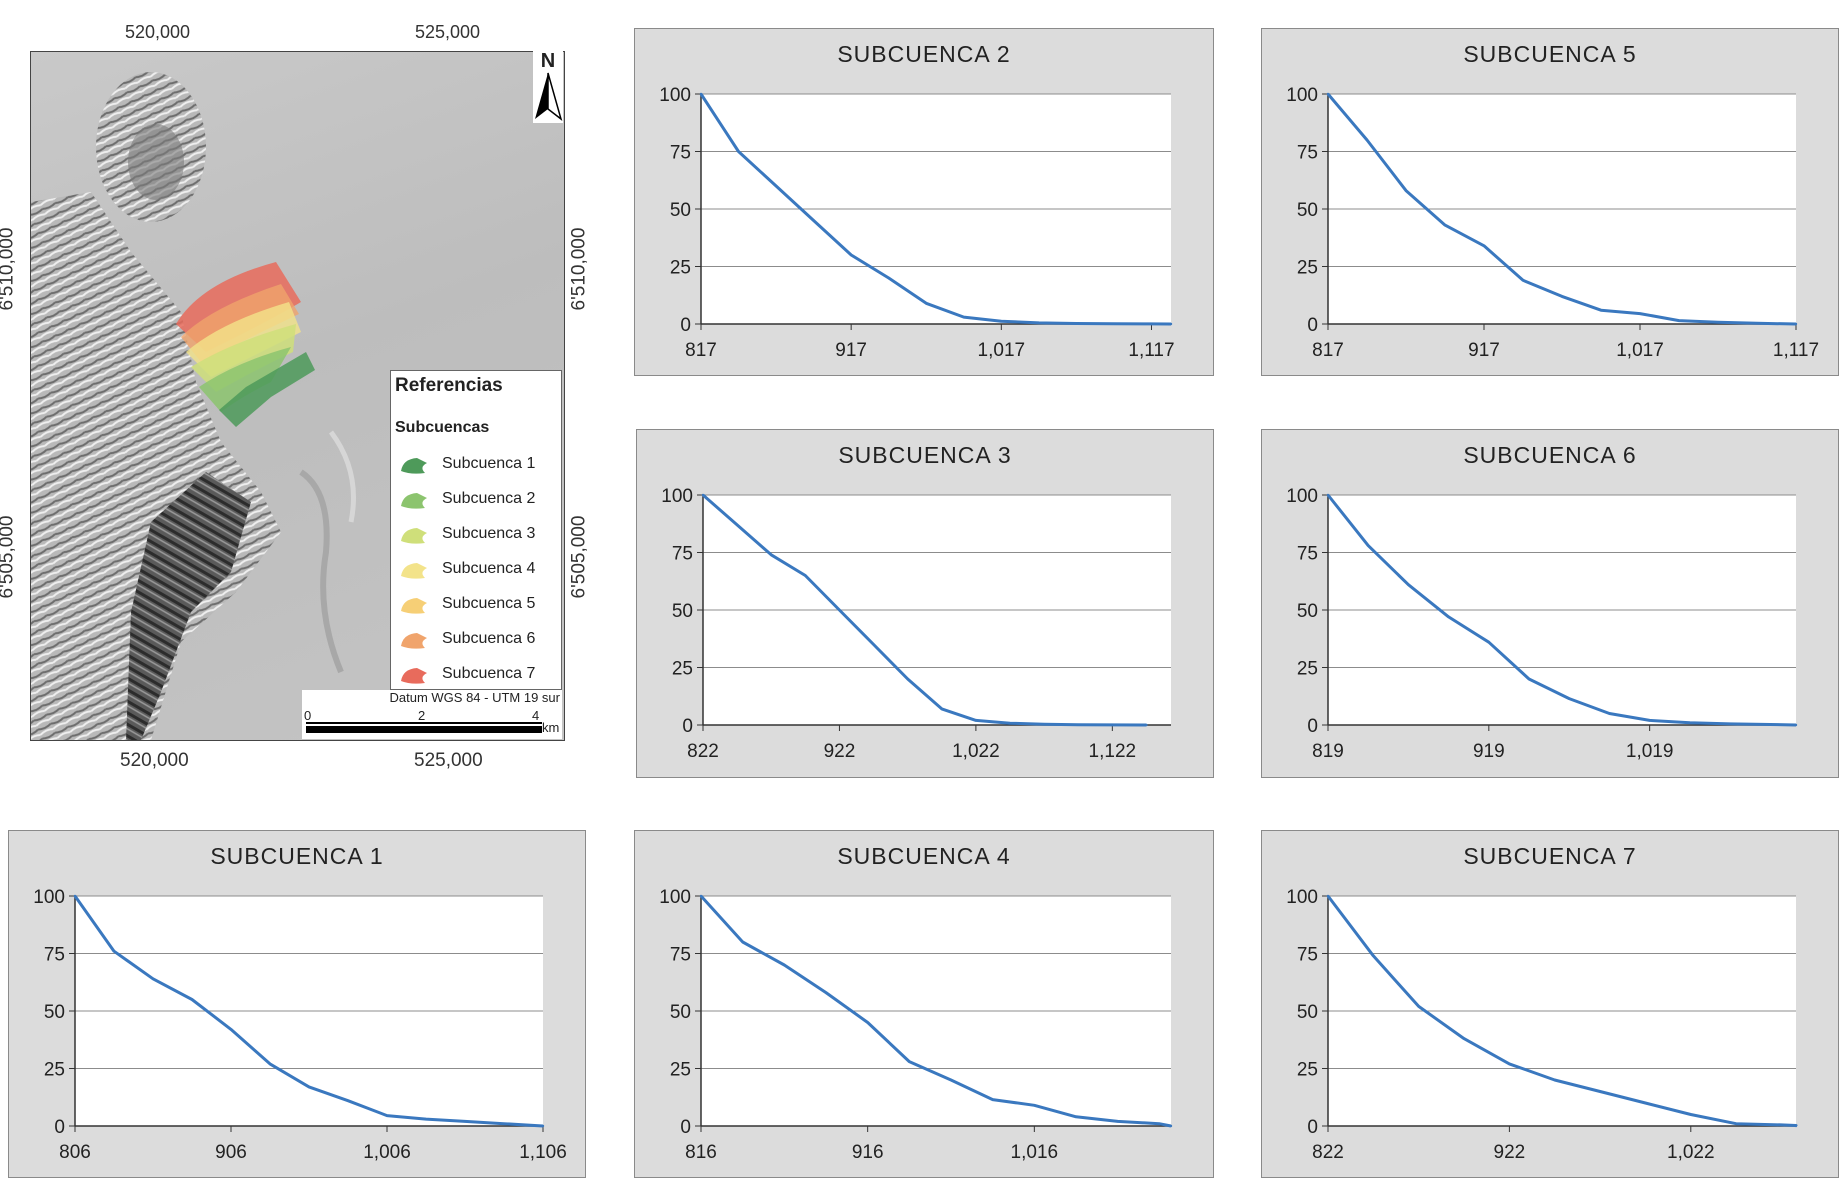 Image resolution: width=1847 pixels, height=1180 pixels. Describe the element at coordinates (299, 1025) in the screenshot. I see `chart-plot: 0 25 50 75 100 806 906 1,006 1,106` at that location.